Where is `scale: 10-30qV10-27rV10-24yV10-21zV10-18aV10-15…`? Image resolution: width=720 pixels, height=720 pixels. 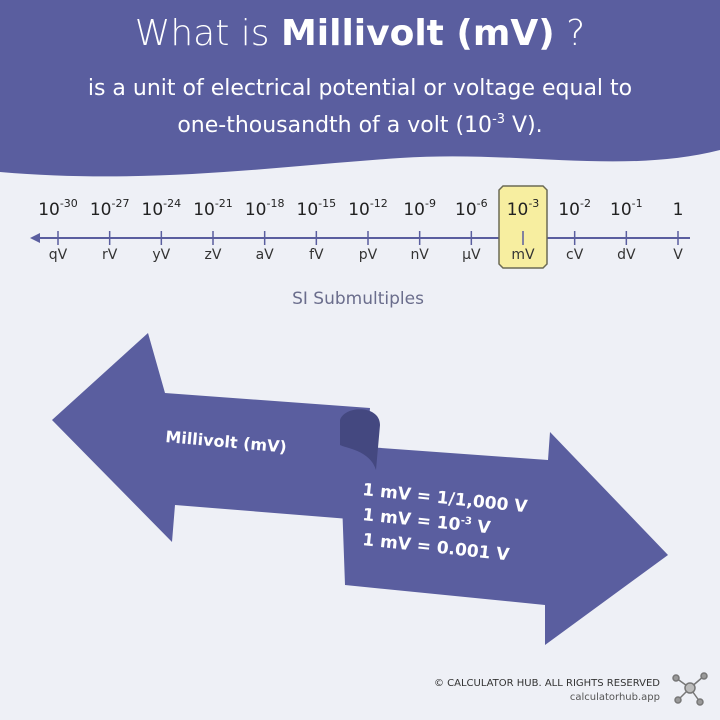 scale: 10-30qV10-27rV10-24yV10-21zV10-18aV10-15… is located at coordinates (360, 227).